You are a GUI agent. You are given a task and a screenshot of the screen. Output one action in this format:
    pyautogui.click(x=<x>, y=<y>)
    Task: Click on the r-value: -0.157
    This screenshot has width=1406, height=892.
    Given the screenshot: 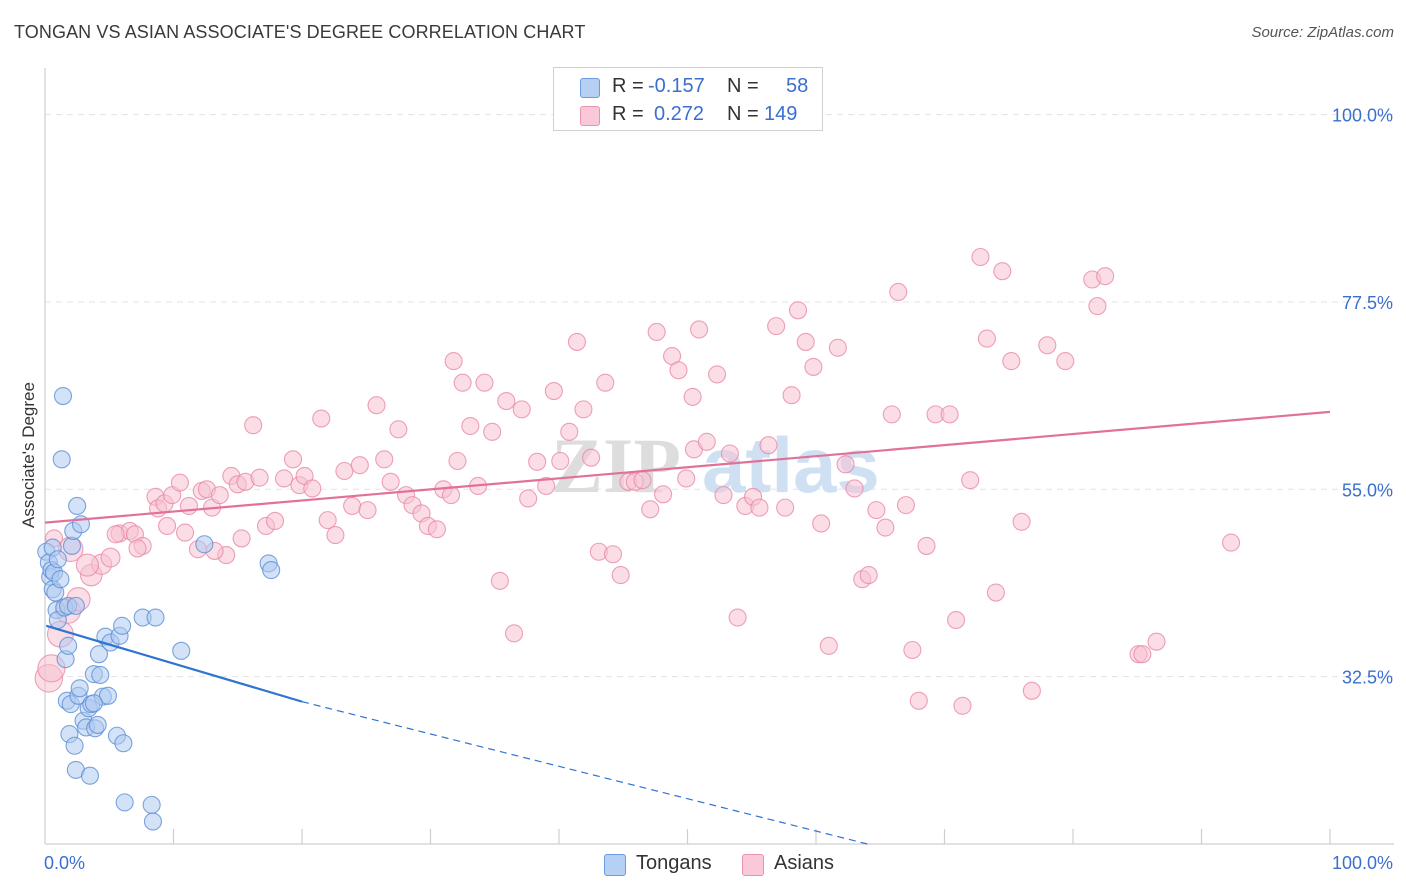 What is the action you would take?
    pyautogui.click(x=676, y=86)
    